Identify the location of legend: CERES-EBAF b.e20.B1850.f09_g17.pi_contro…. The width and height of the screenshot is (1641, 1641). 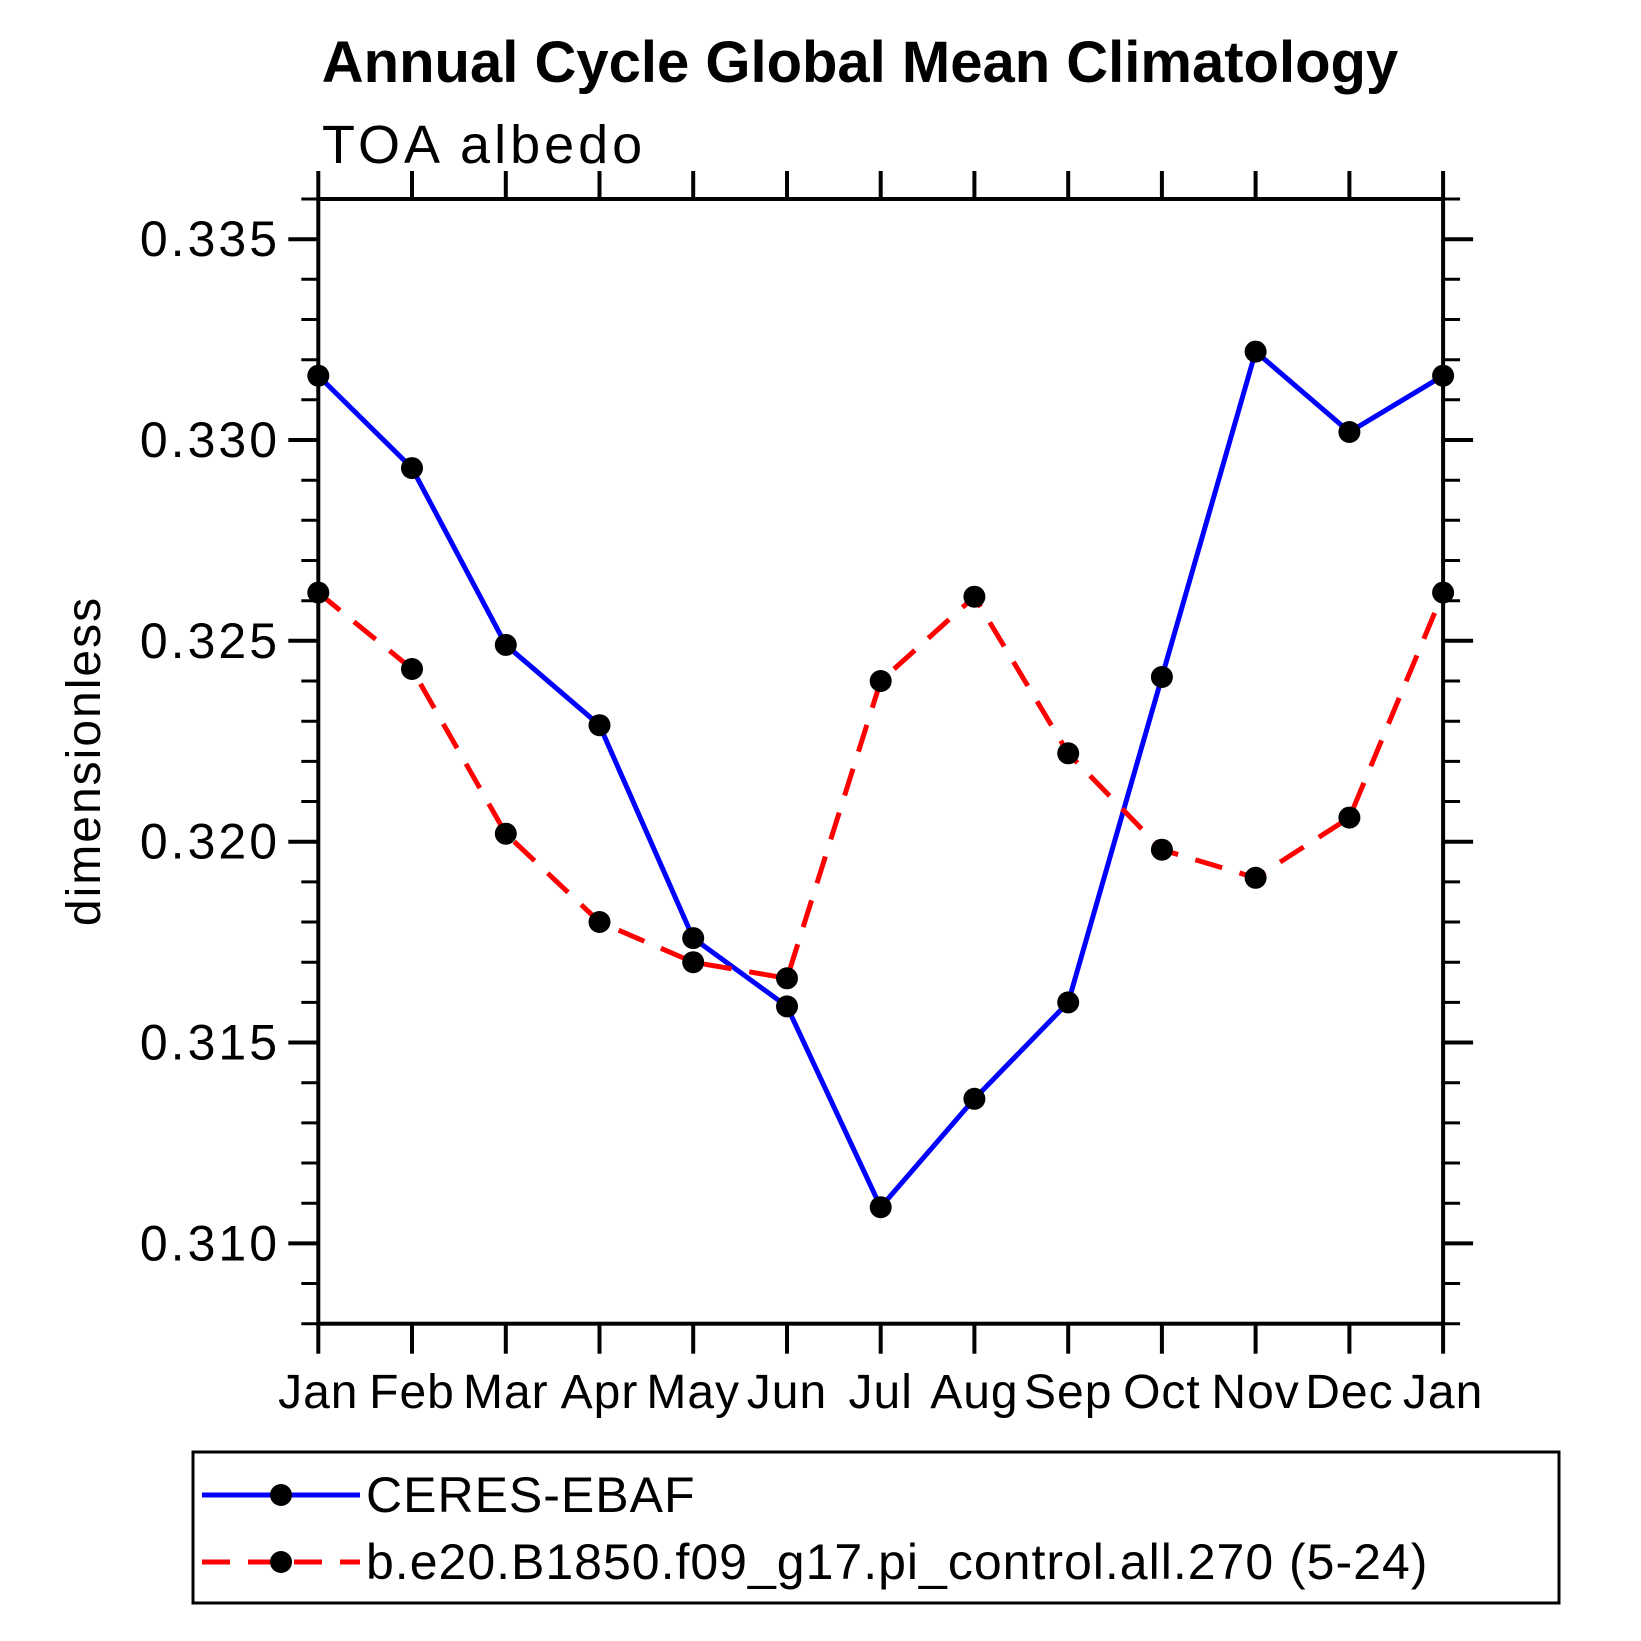
(876, 1527).